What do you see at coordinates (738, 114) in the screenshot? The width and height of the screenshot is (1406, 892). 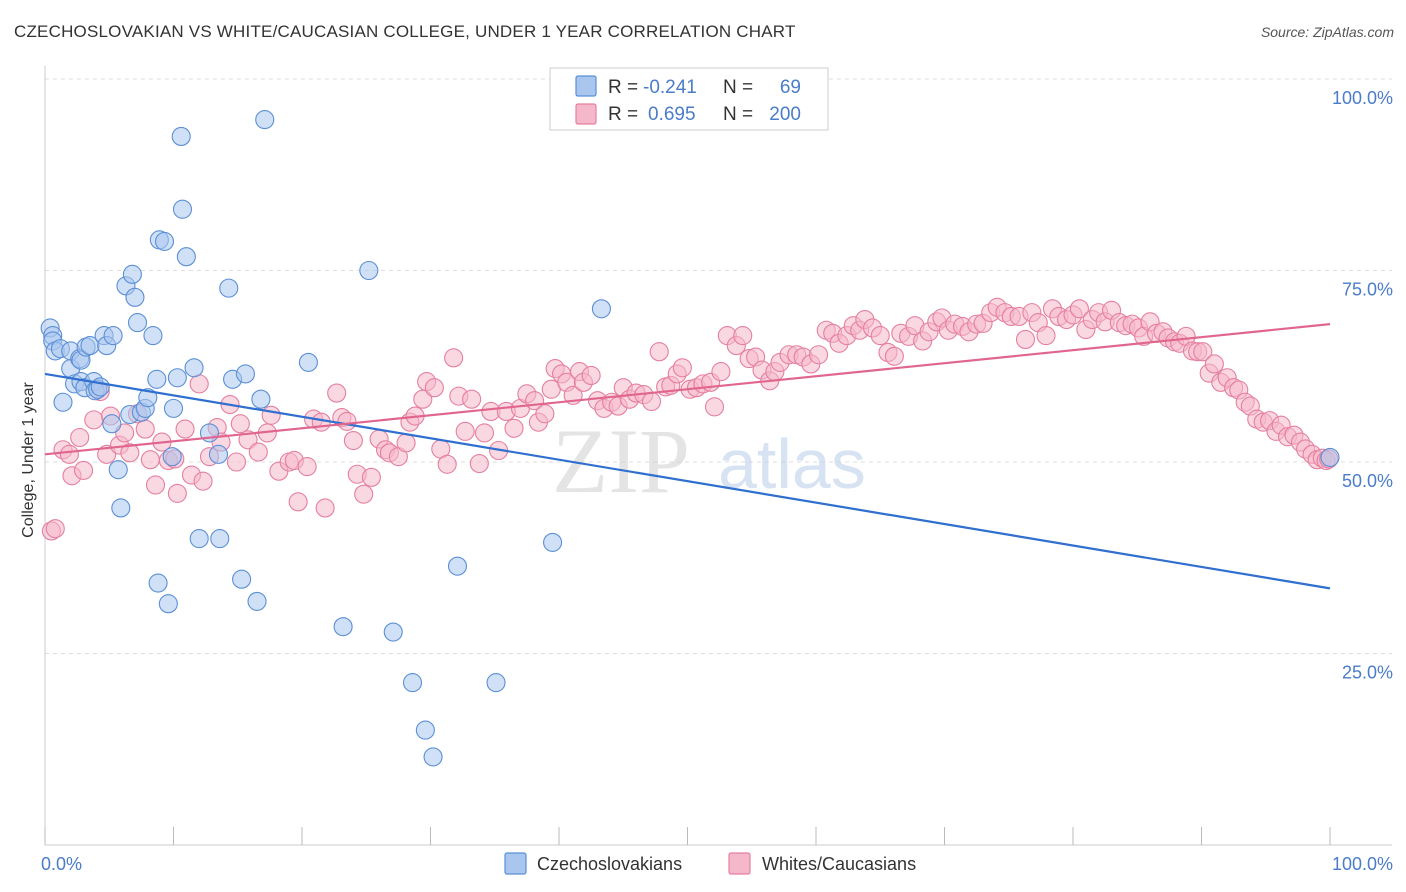 I see `legend-n-label-pink: N =` at bounding box center [738, 114].